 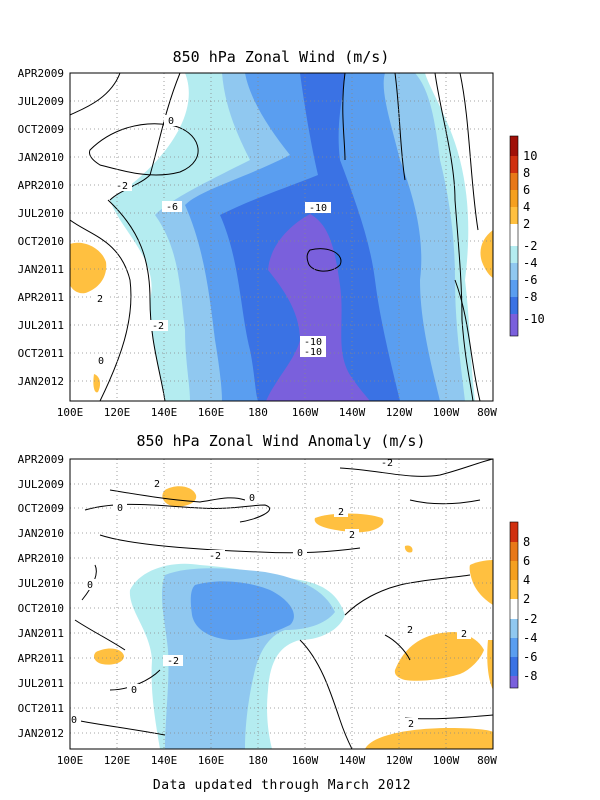 What do you see at coordinates (41, 381) in the screenshot?
I see `svg-text: JAN2012` at bounding box center [41, 381].